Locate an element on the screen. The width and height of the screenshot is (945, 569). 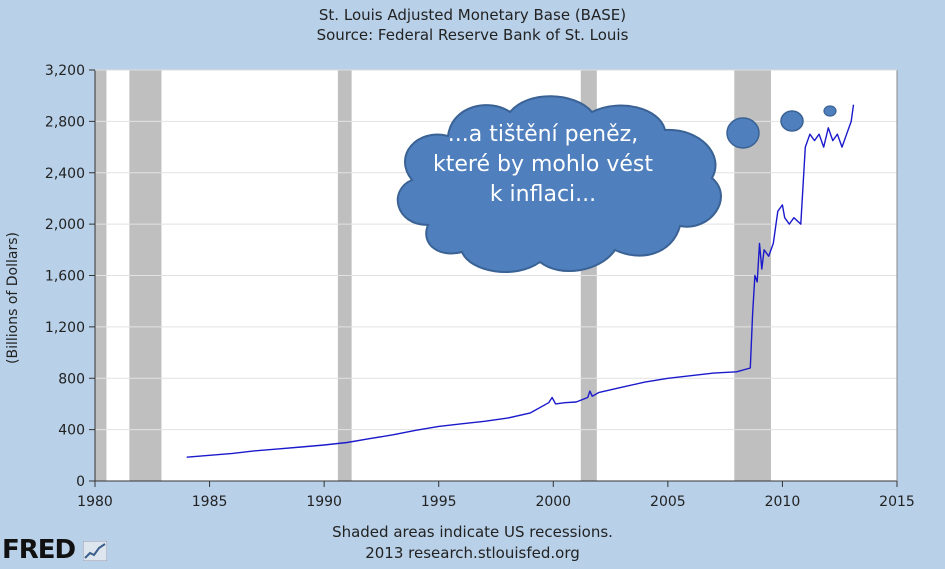
footer-note: Shaded areas indicate US recessions. is located at coordinates (472, 532).